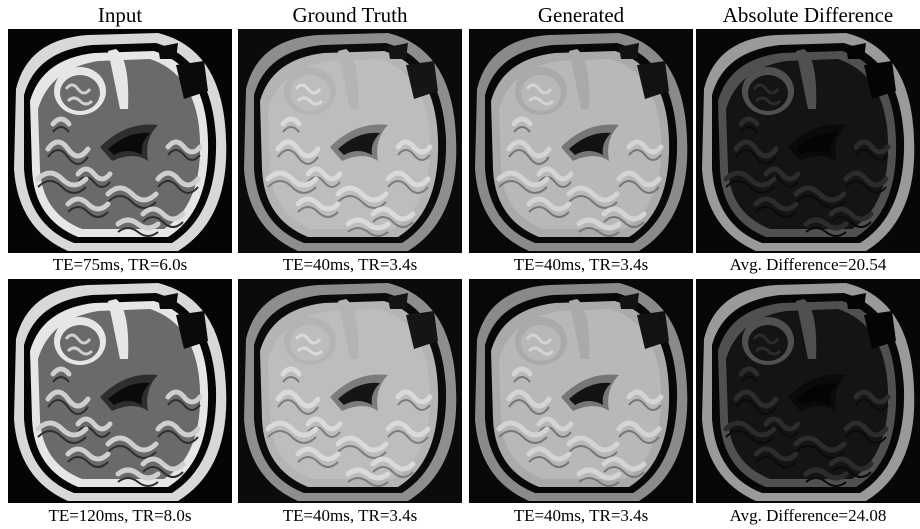 Image resolution: width=920 pixels, height=529 pixels. What do you see at coordinates (120, 391) in the screenshot?
I see `mri-input-row2` at bounding box center [120, 391].